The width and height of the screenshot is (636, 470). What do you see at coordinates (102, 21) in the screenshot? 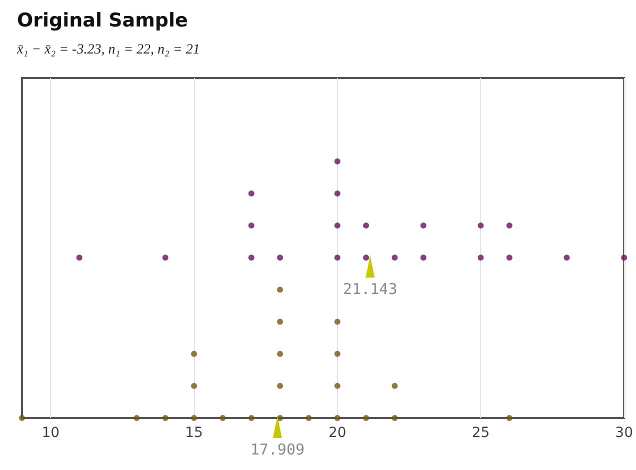
I see `chart-title: Original Sample` at bounding box center [102, 21].